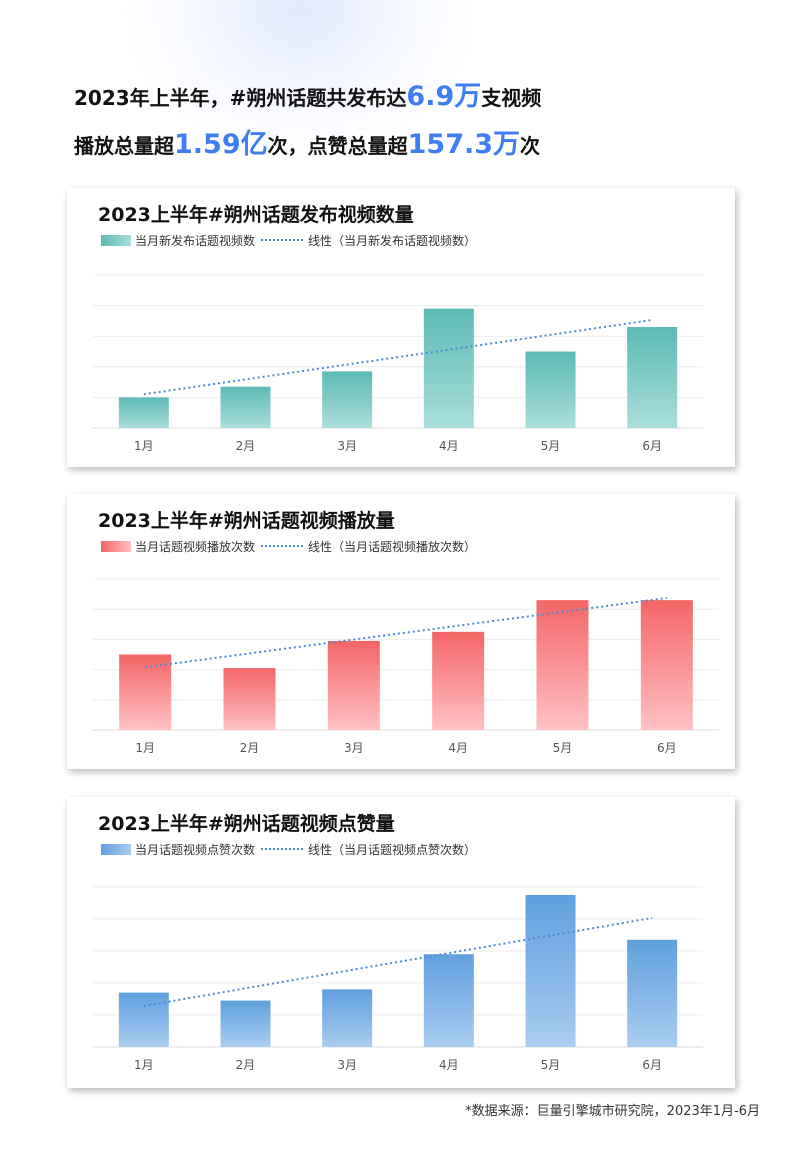  Describe the element at coordinates (240, 98) in the screenshot. I see `headline-text: 2023年上半年，#朔州话题共发布达` at that location.